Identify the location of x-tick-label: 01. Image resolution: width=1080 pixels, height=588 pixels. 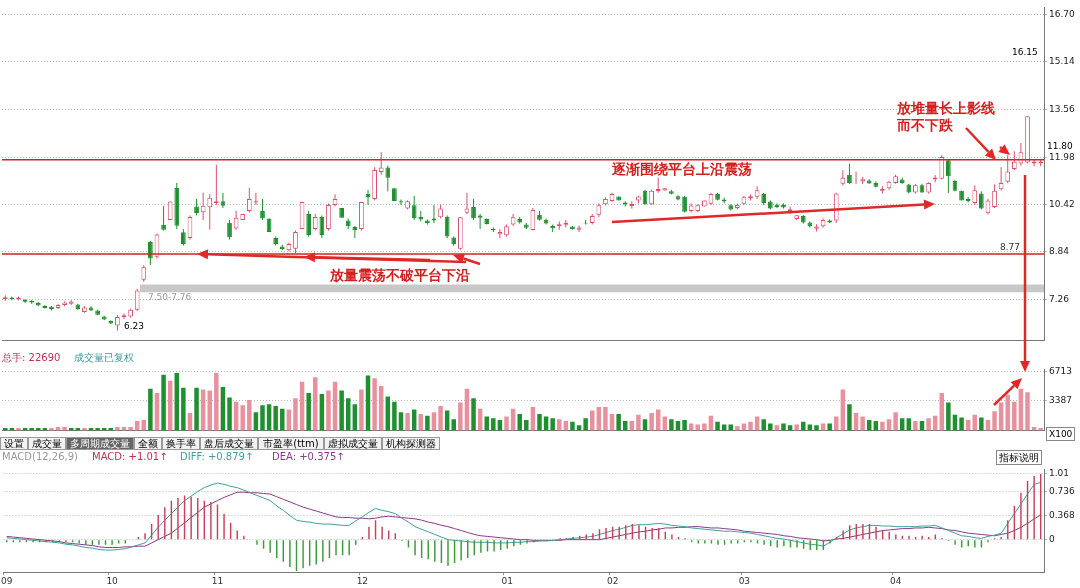
(507, 580).